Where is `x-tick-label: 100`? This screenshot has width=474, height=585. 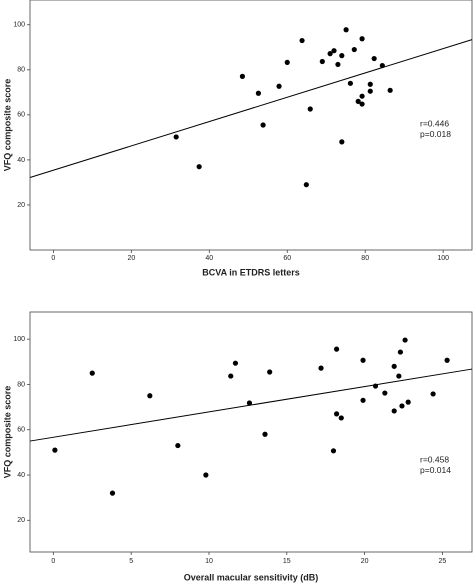 x-tick-label: 100 is located at coordinates (443, 258).